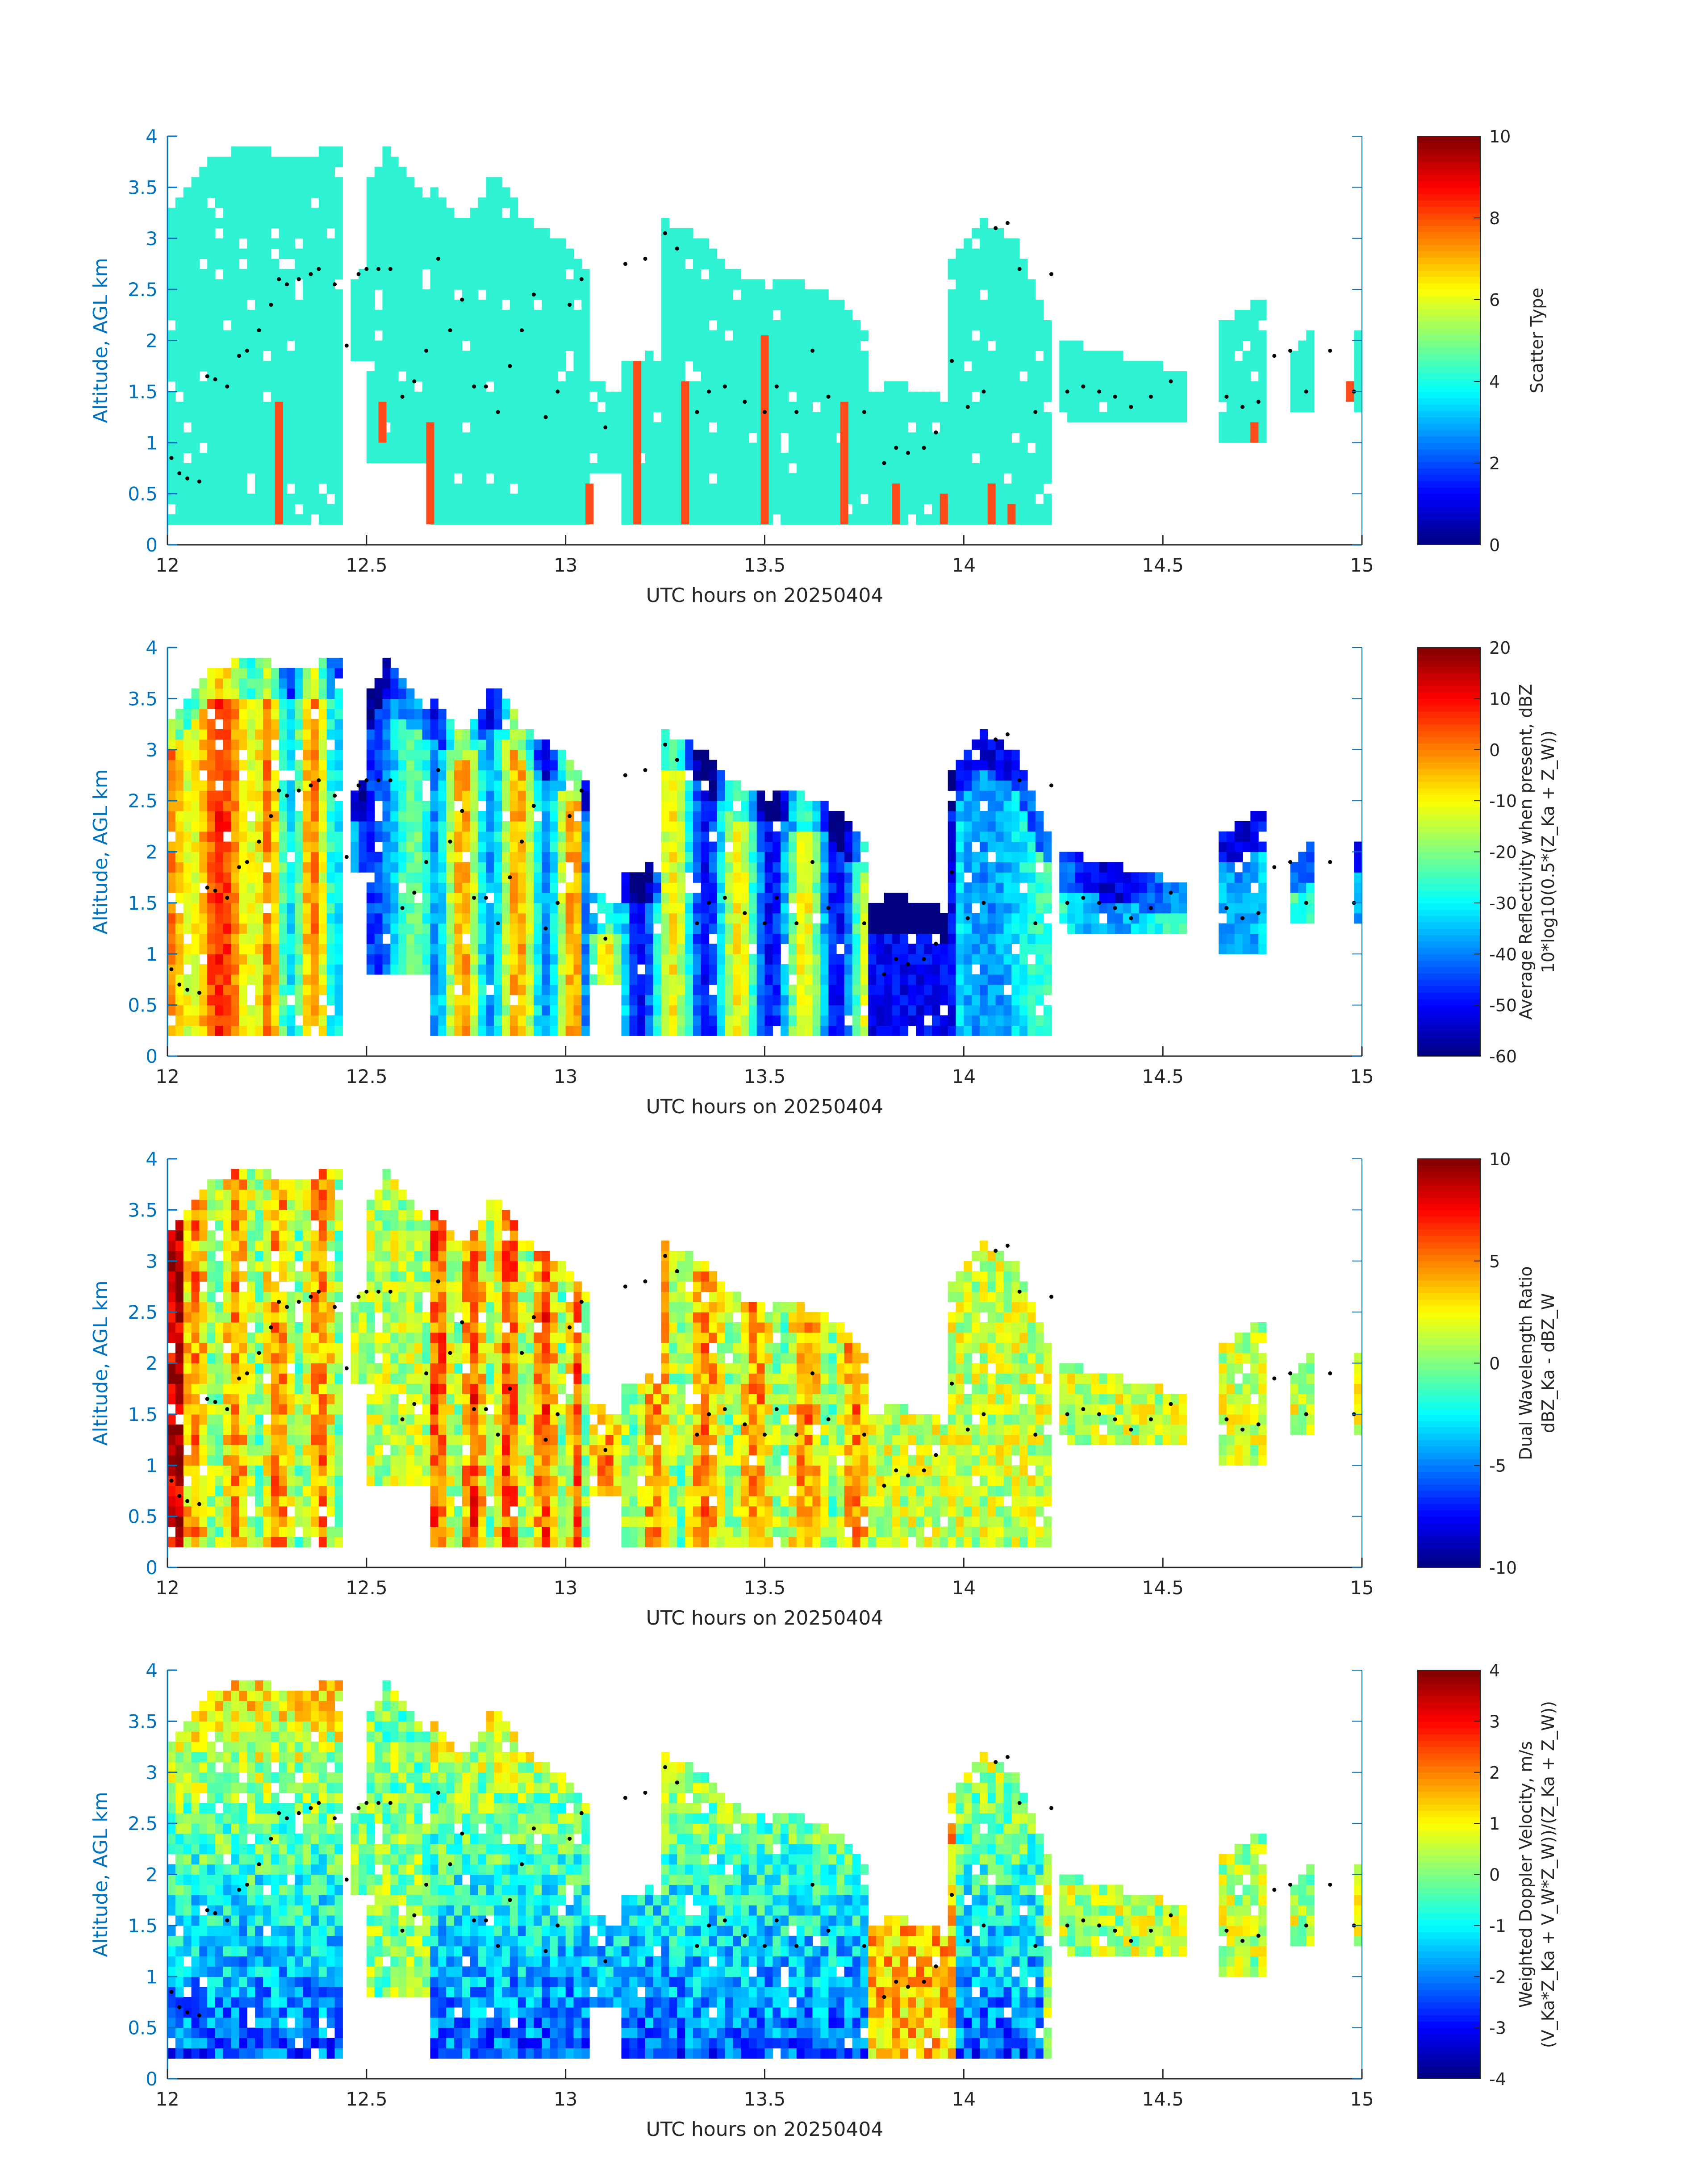  What do you see at coordinates (1449, 477) in the screenshot?
I see `colorbar-swatch` at bounding box center [1449, 477].